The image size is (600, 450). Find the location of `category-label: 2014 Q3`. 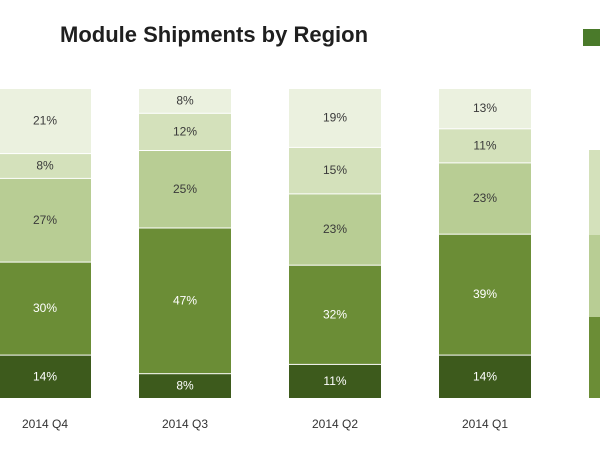

category-label: 2014 Q3 is located at coordinates (185, 424).